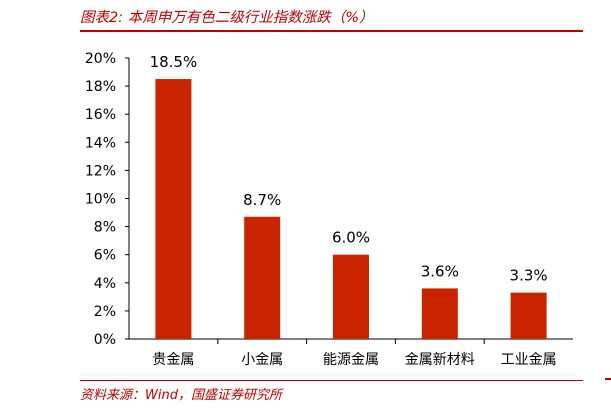 The width and height of the screenshot is (611, 412). I want to click on y-tick-label: 14%, so click(100, 143).